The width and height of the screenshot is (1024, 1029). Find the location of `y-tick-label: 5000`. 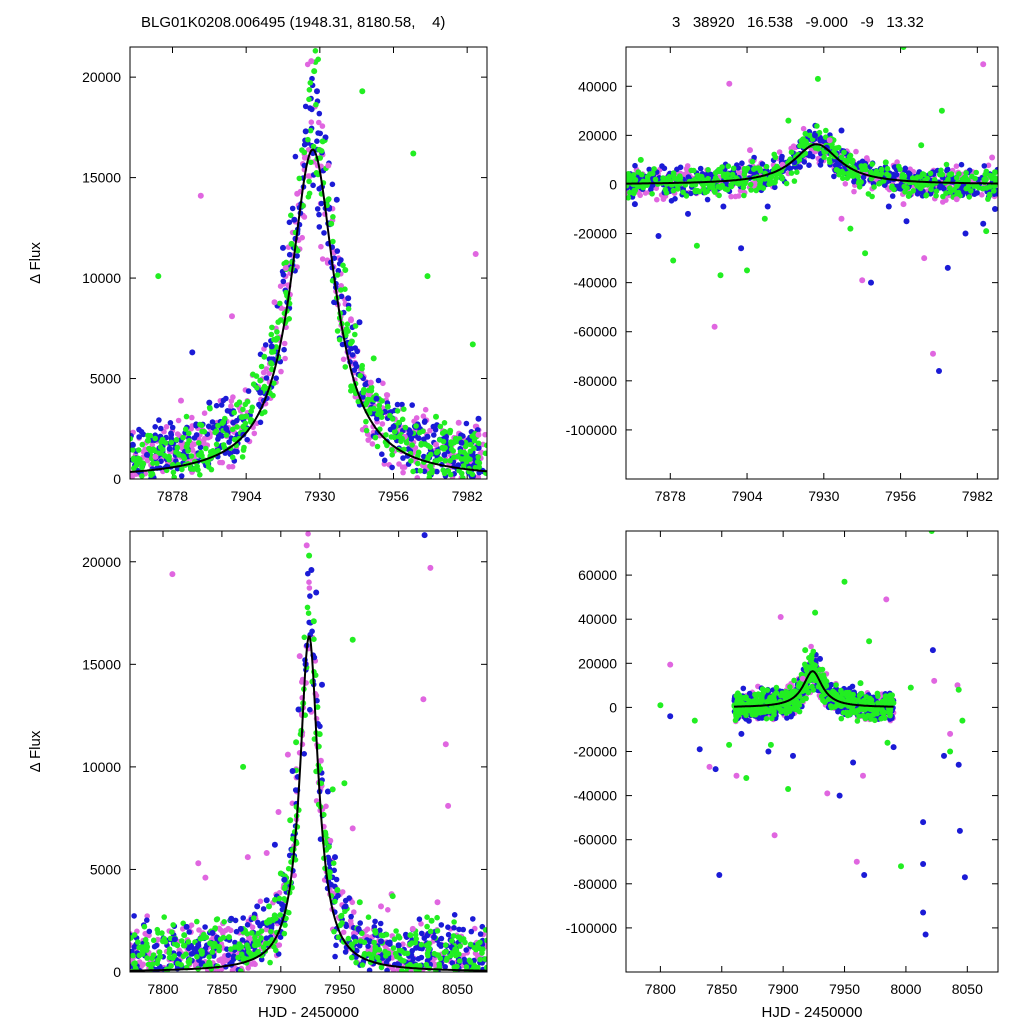

y-tick-label: 5000 is located at coordinates (105, 869).